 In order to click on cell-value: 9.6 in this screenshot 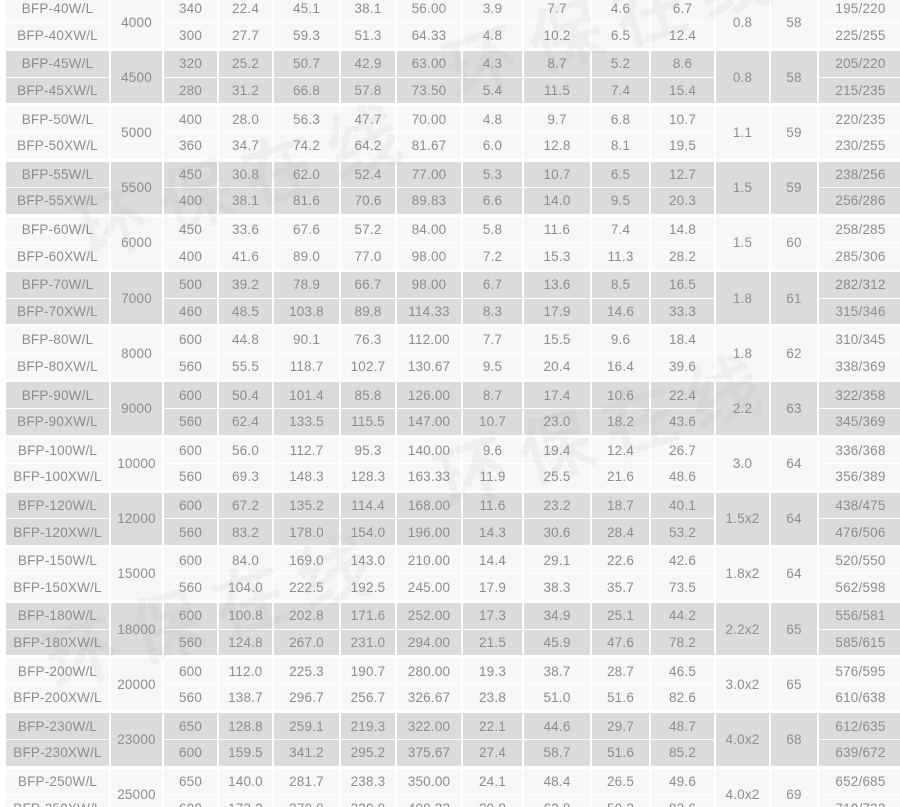, I will do `click(621, 339)`.